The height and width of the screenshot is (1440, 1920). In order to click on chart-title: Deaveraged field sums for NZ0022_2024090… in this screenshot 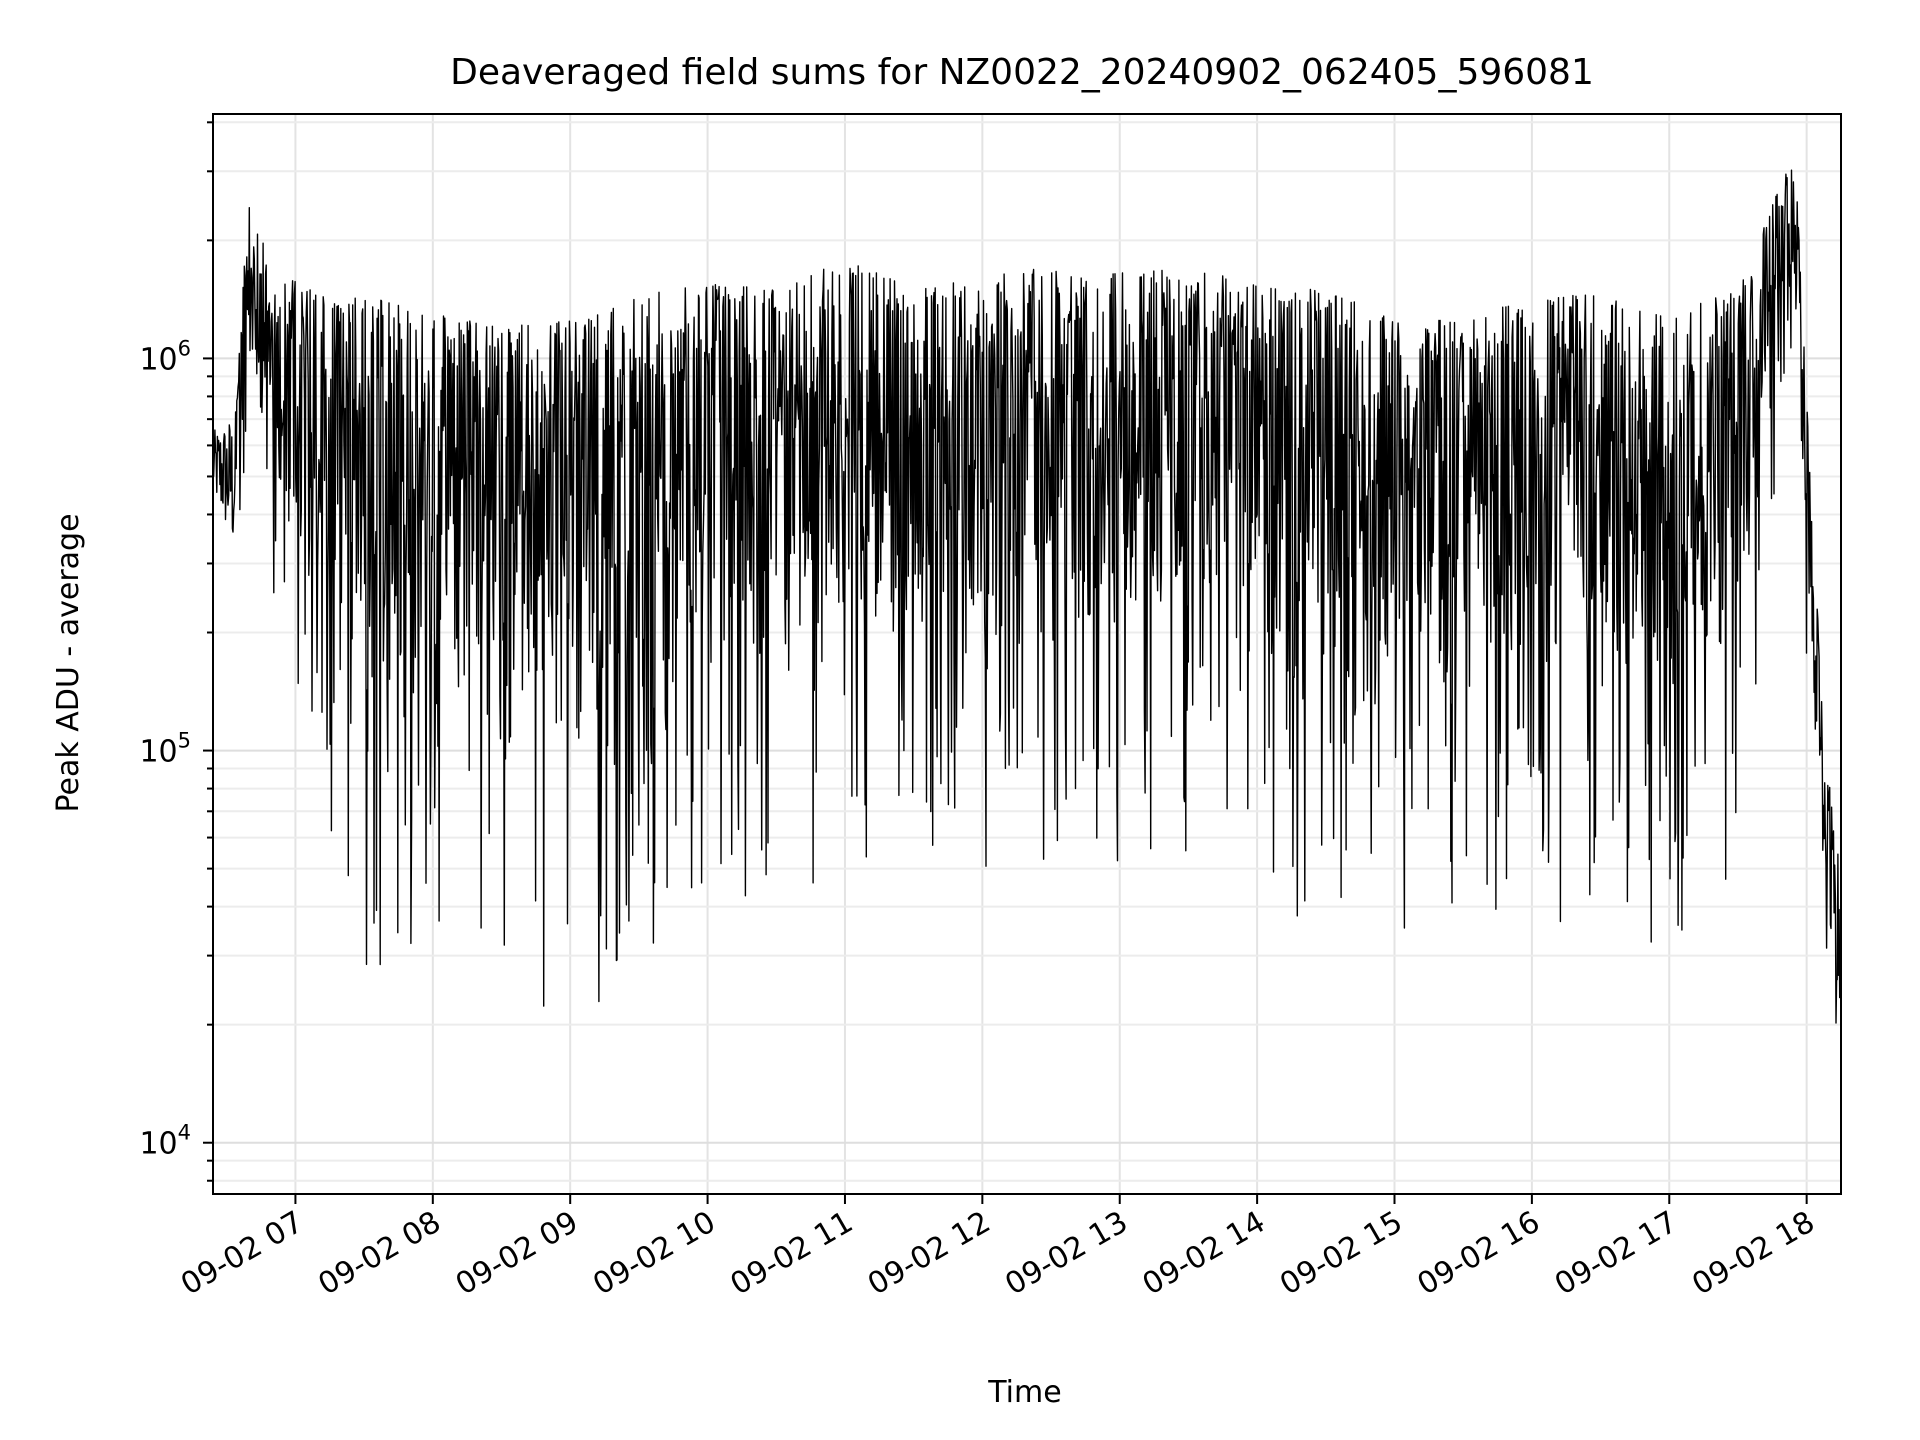, I will do `click(1022, 72)`.